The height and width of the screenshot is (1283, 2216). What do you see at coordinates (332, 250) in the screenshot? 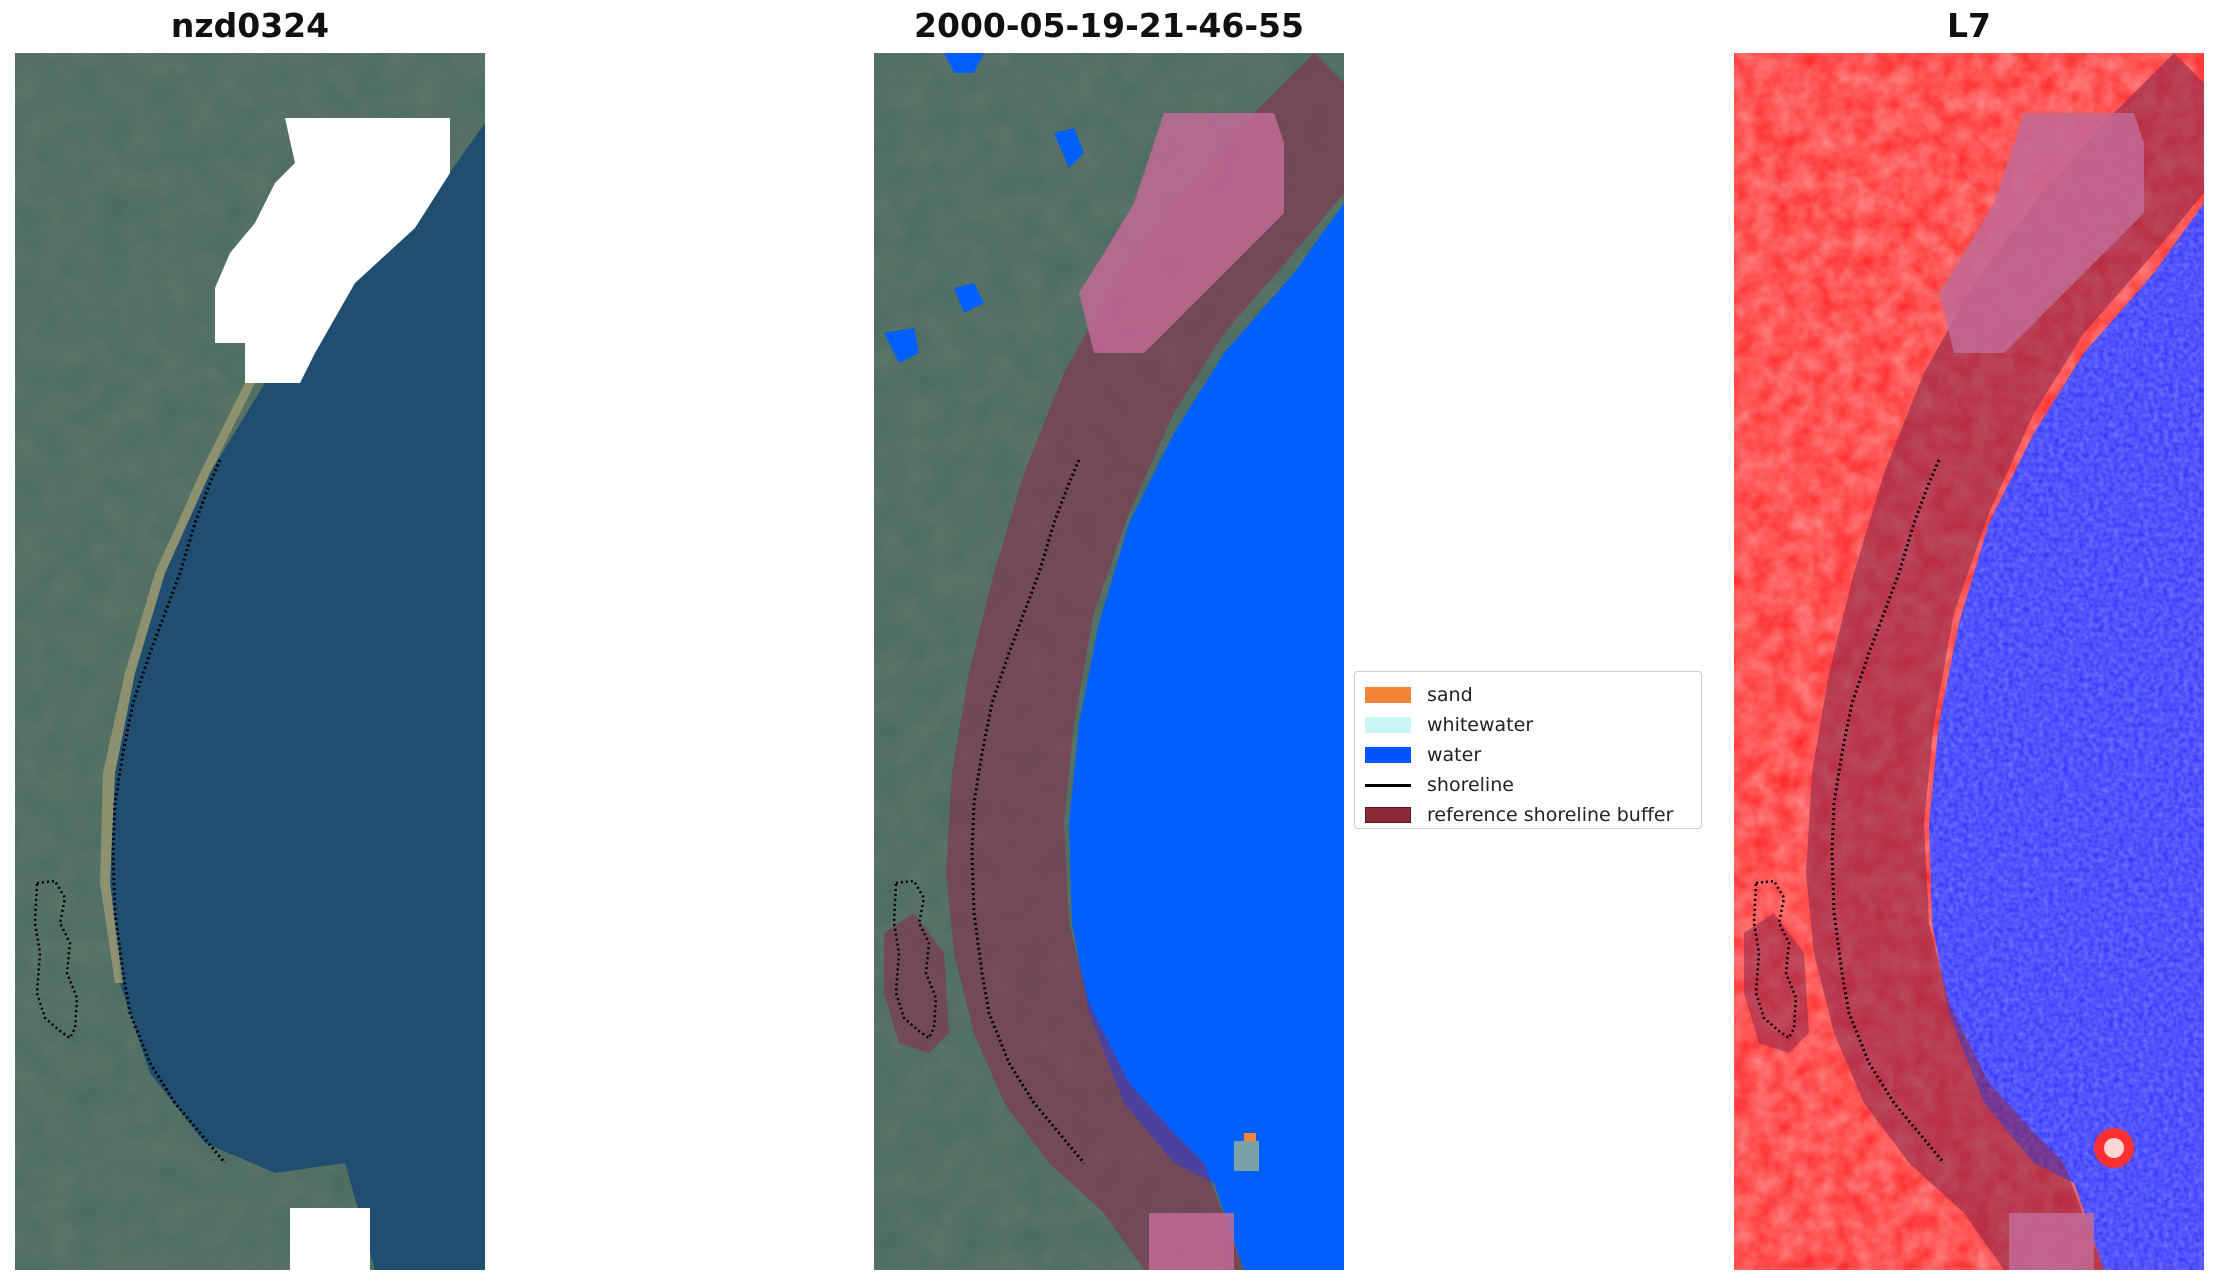
I see `cloud-mask` at bounding box center [332, 250].